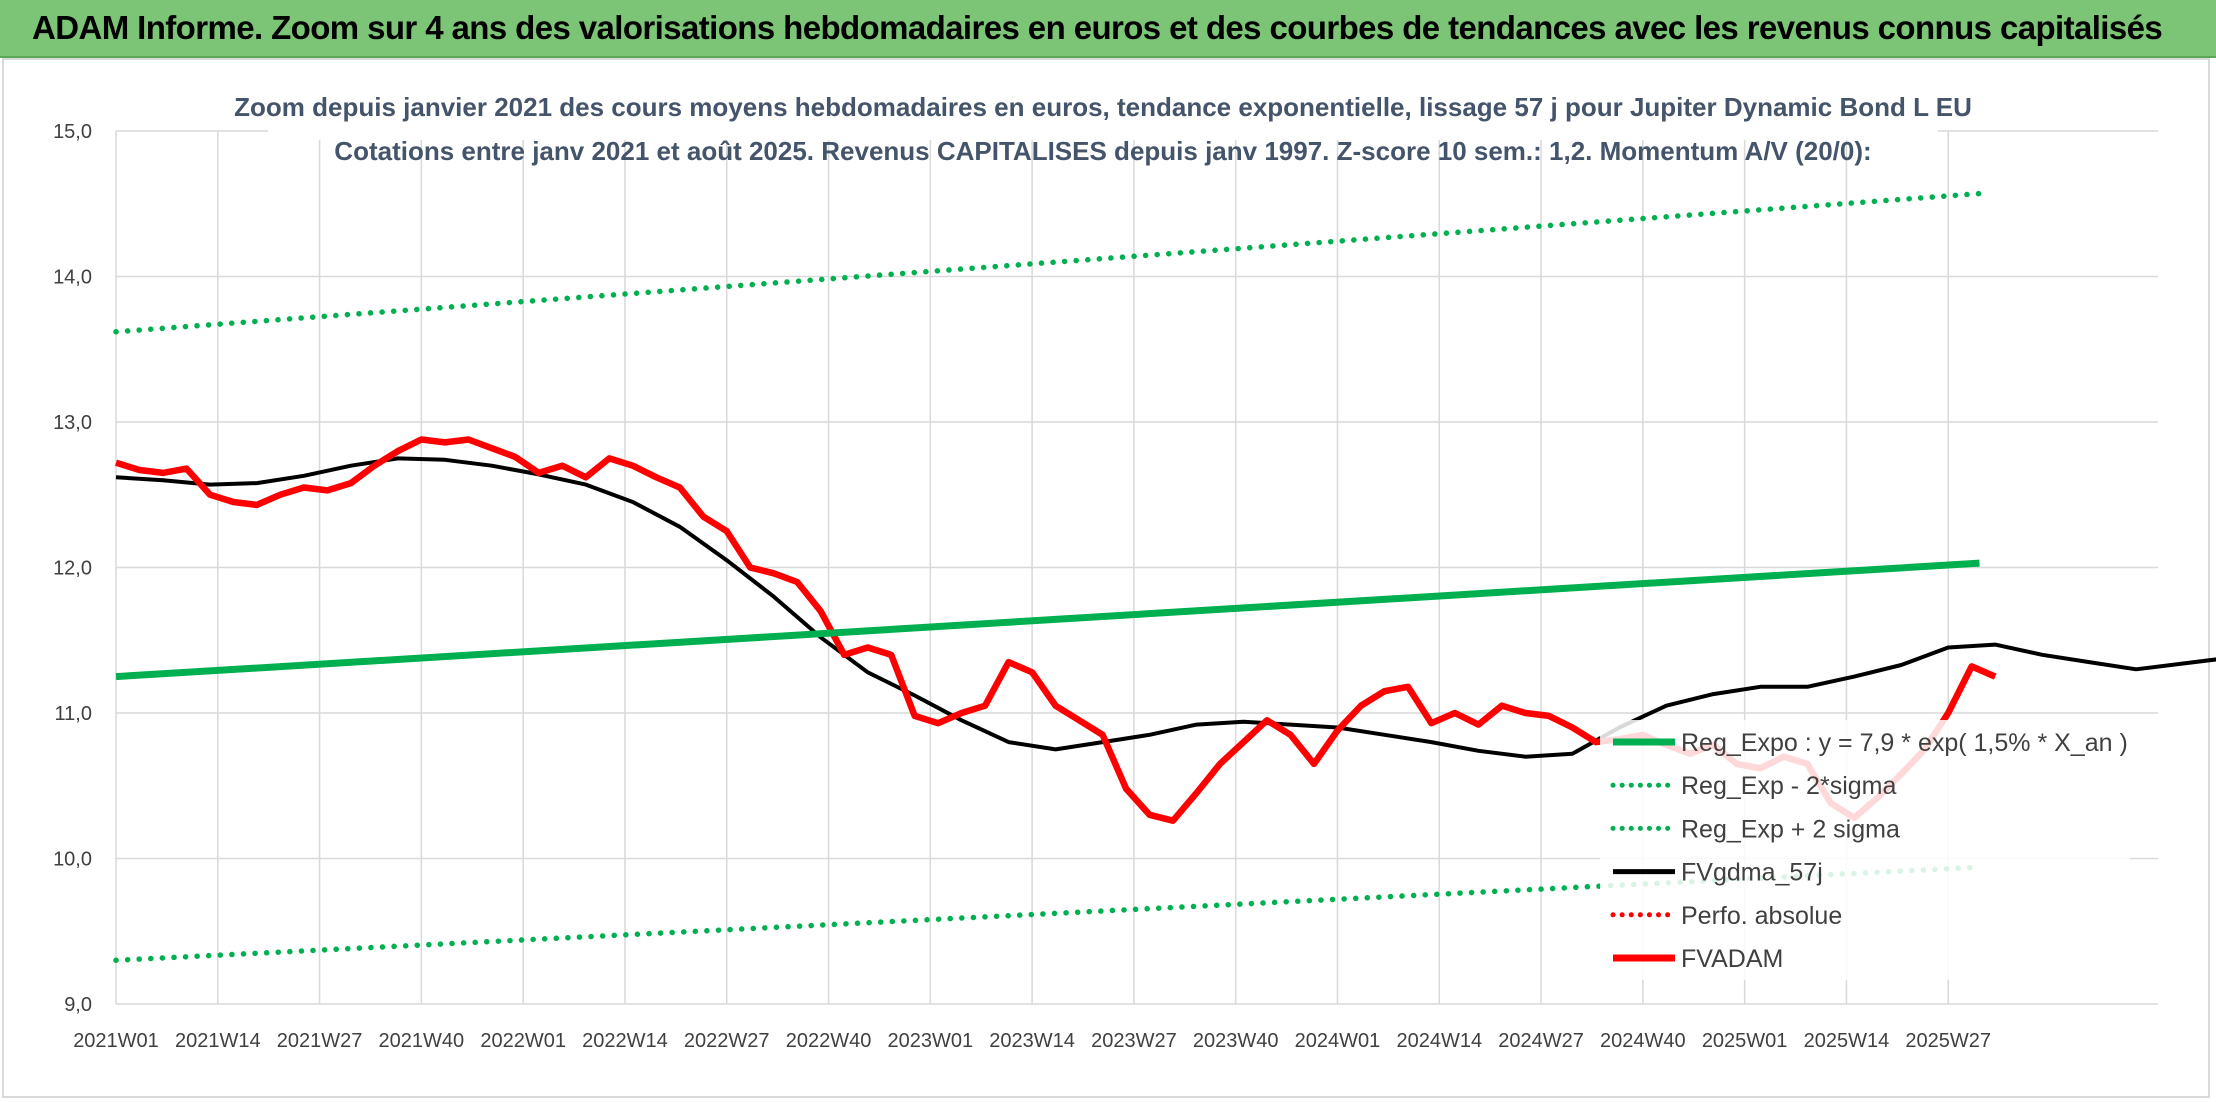 The height and width of the screenshot is (1102, 2216). Describe the element at coordinates (1541, 1041) in the screenshot. I see `x-tick-label: 2024W27` at that location.